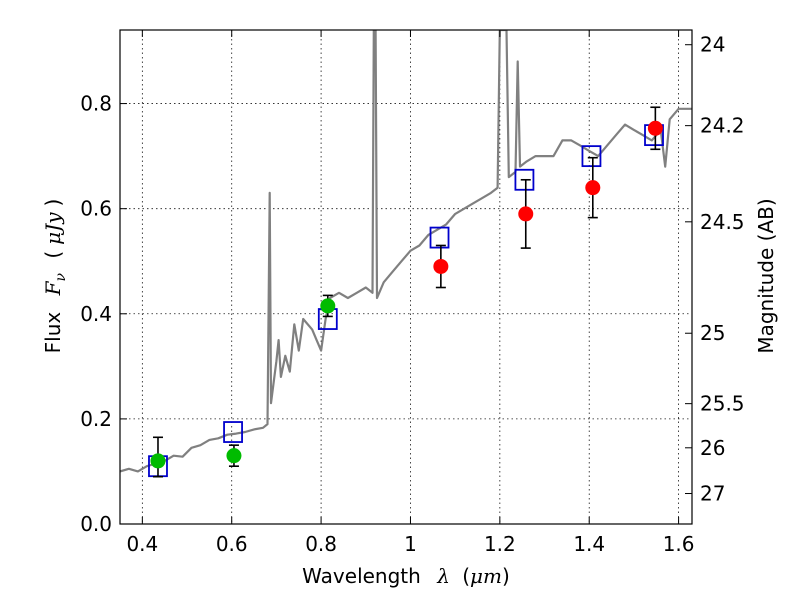  What do you see at coordinates (679, 544) in the screenshot?
I see `x-tick-label: 1.6` at bounding box center [679, 544].